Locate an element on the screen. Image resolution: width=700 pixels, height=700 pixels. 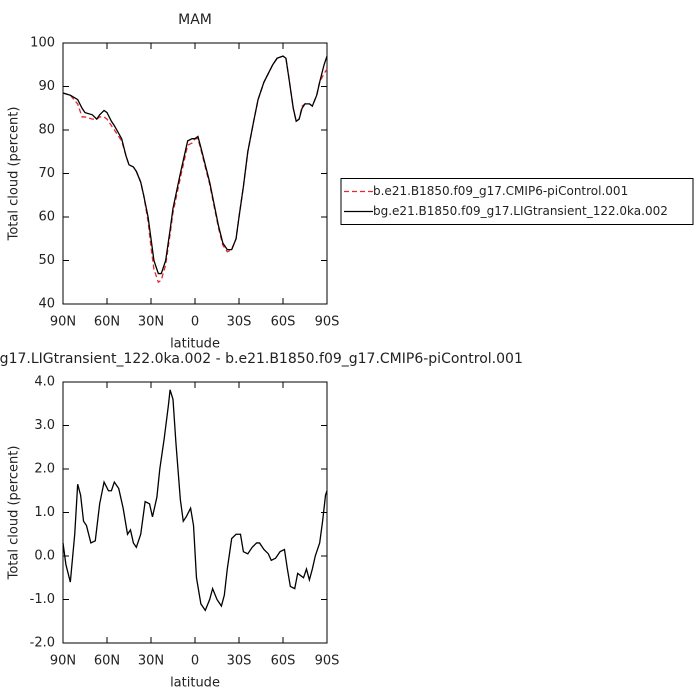
chart-title: MAM is located at coordinates (195, 20).